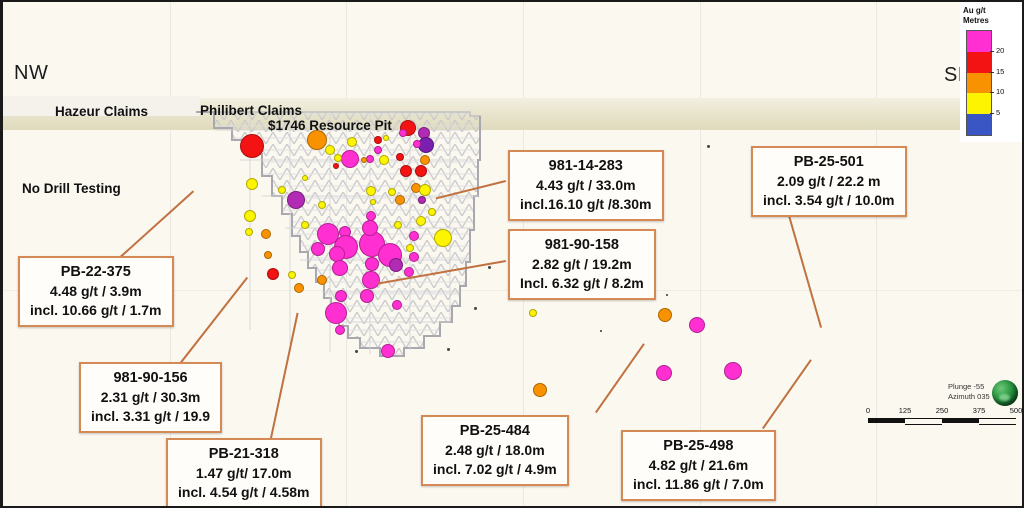  What do you see at coordinates (581, 245) in the screenshot?
I see `callout-hole-id: 981-90-158` at bounding box center [581, 245].